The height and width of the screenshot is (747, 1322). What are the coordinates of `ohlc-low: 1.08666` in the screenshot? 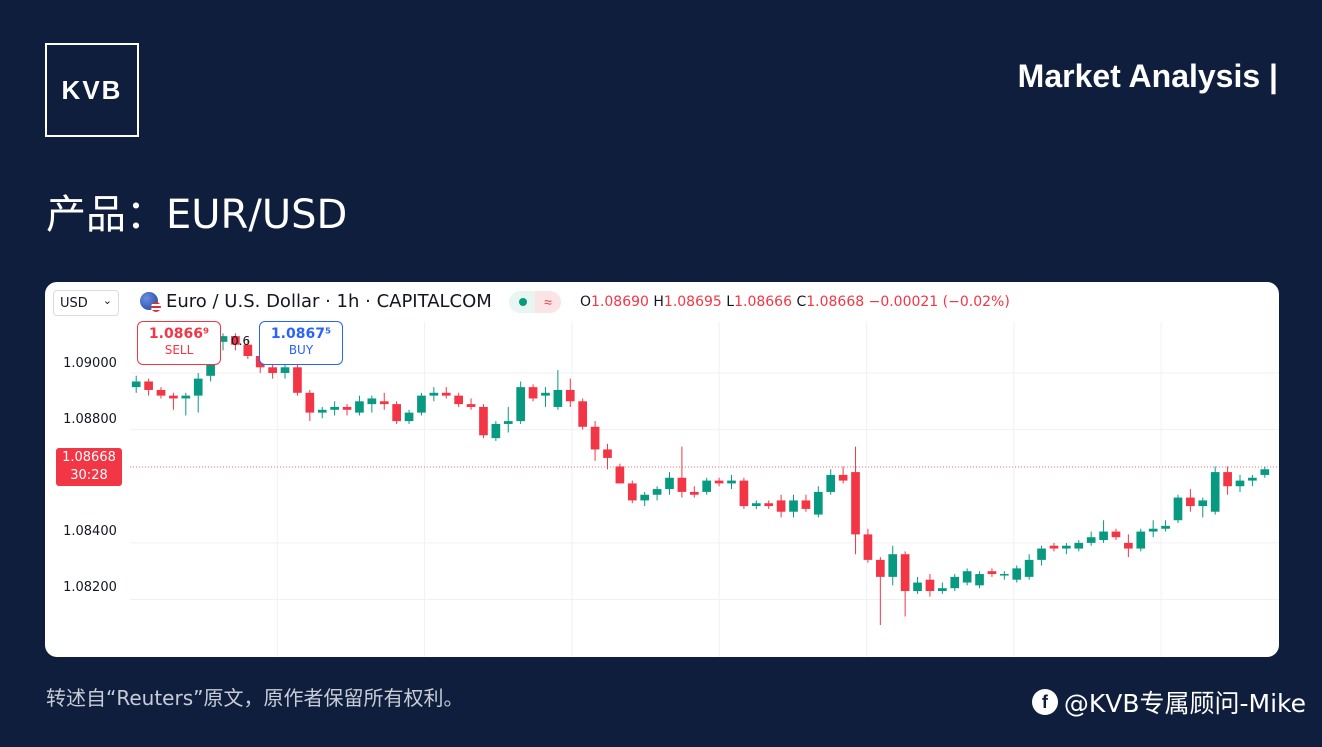 It's located at (763, 302).